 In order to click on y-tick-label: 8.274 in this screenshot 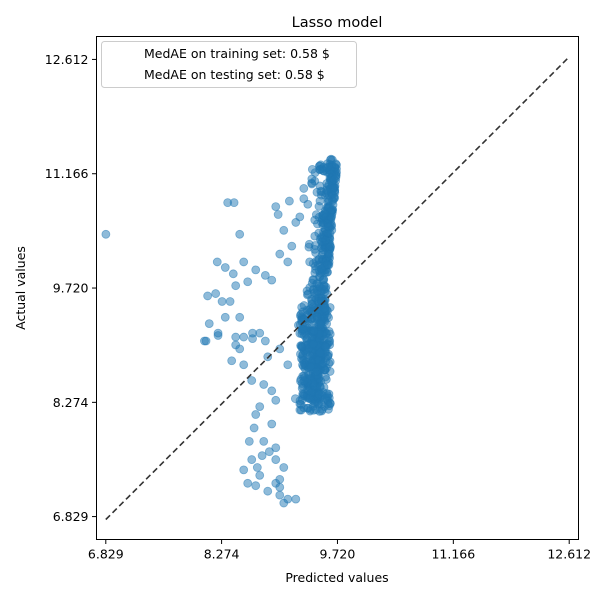, I will do `click(71, 402)`.